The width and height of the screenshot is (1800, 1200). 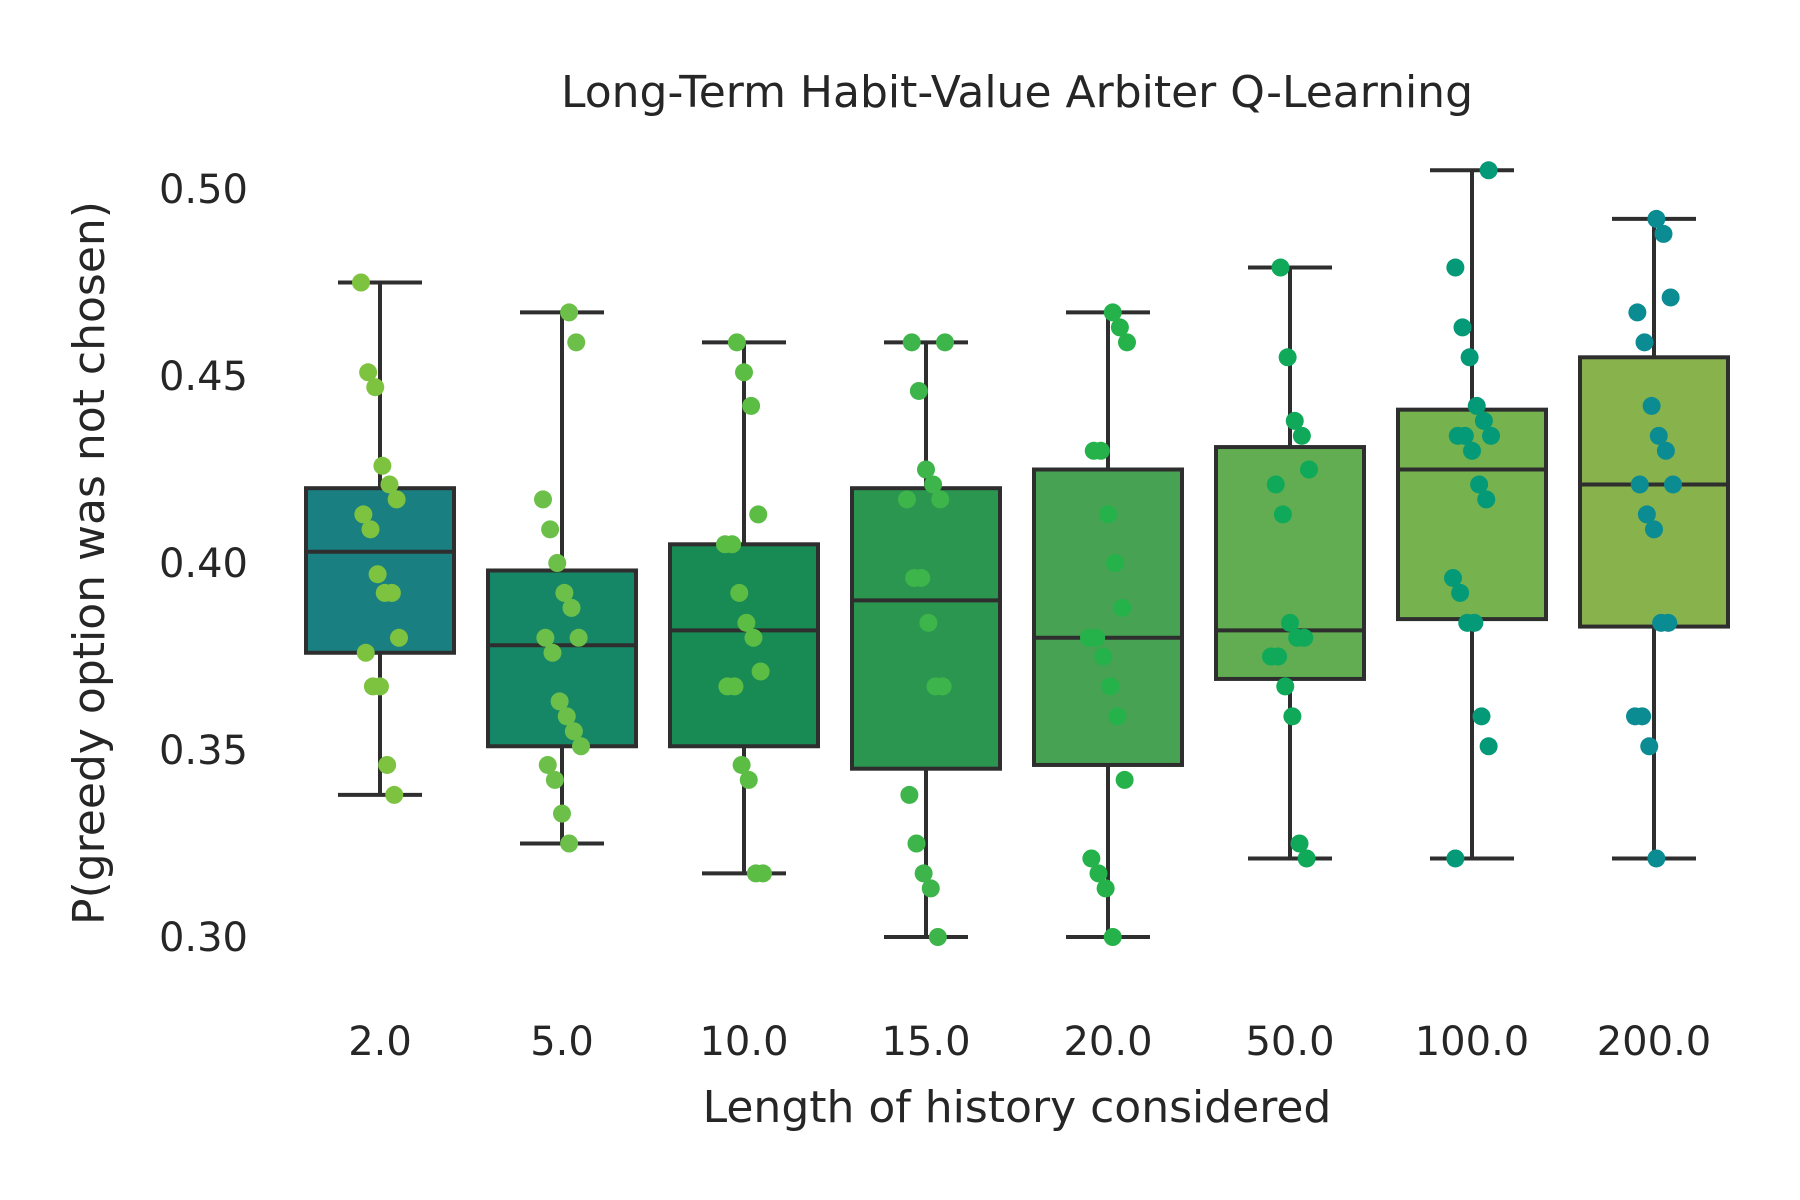 I want to click on x-tick-label: 100.0, so click(x=1472, y=1042).